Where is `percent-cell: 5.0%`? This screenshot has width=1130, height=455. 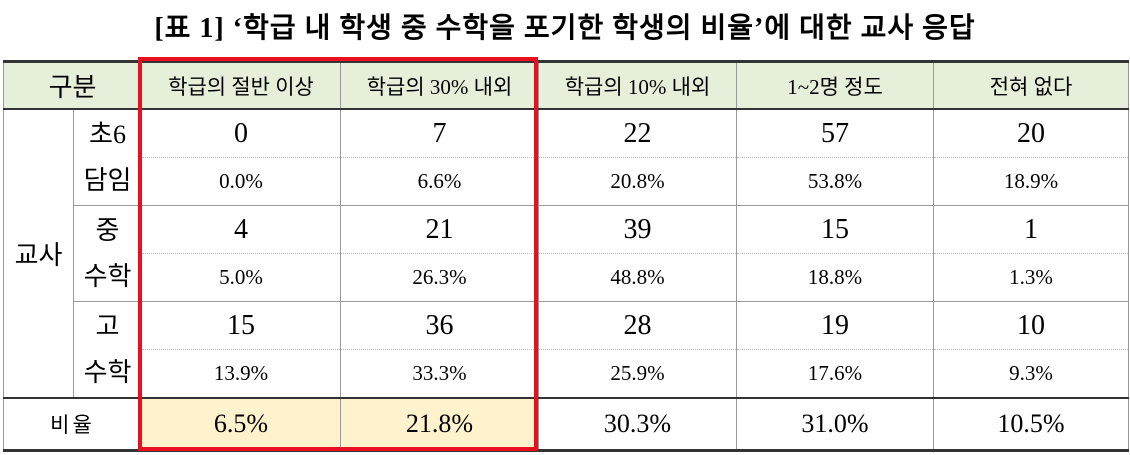 percent-cell: 5.0% is located at coordinates (241, 277).